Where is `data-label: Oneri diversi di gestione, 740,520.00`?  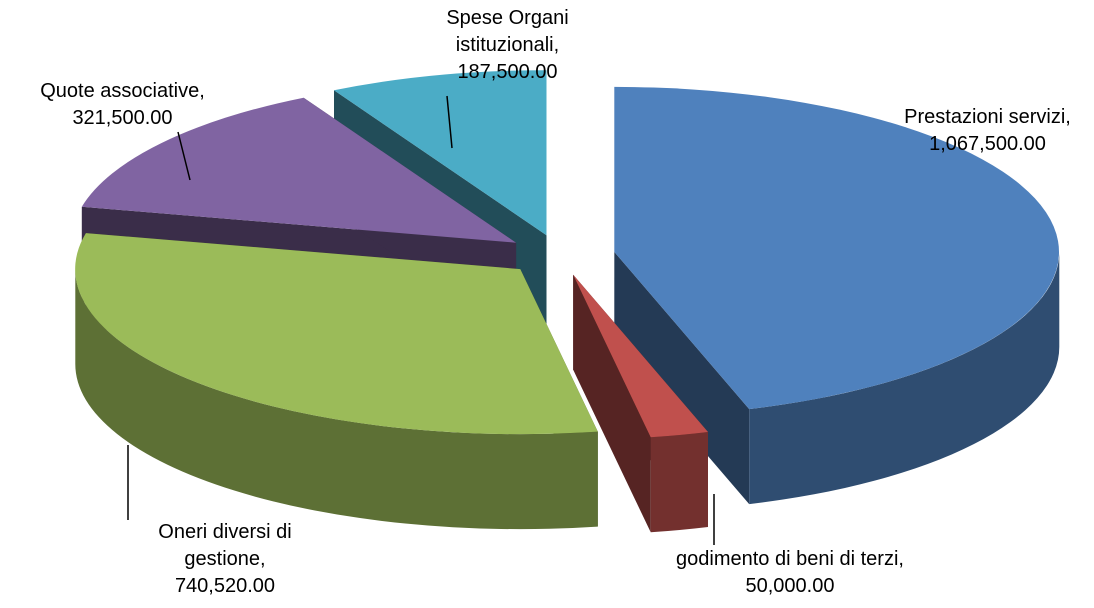
data-label: Oneri diversi di gestione, 740,520.00 is located at coordinates (225, 559).